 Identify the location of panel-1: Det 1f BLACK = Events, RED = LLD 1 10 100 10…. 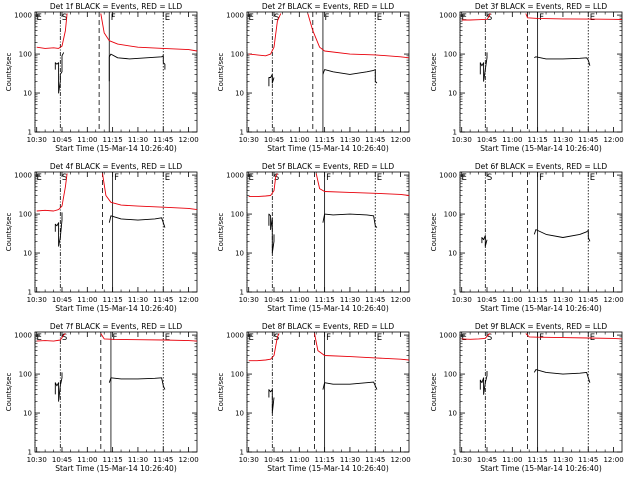
(102, 77).